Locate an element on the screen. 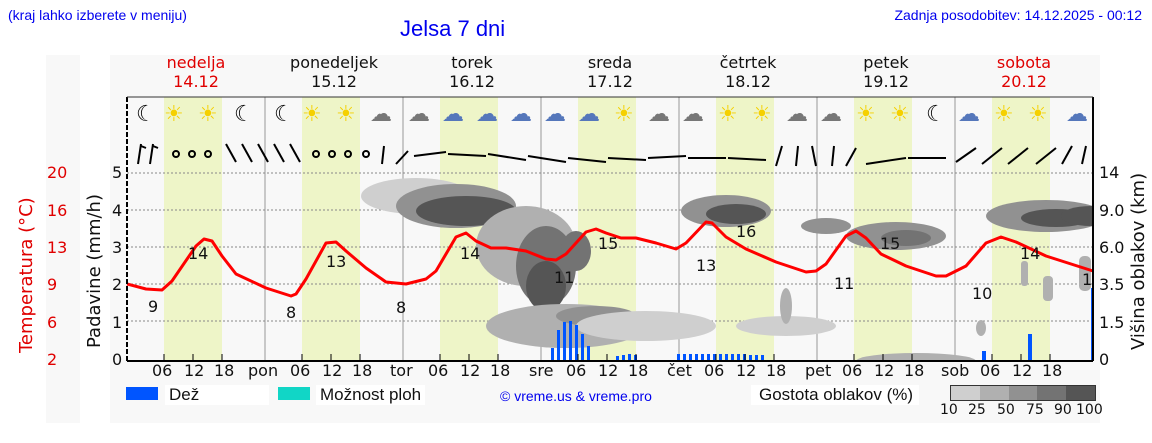  cloud-density-scale is located at coordinates (1023, 393).